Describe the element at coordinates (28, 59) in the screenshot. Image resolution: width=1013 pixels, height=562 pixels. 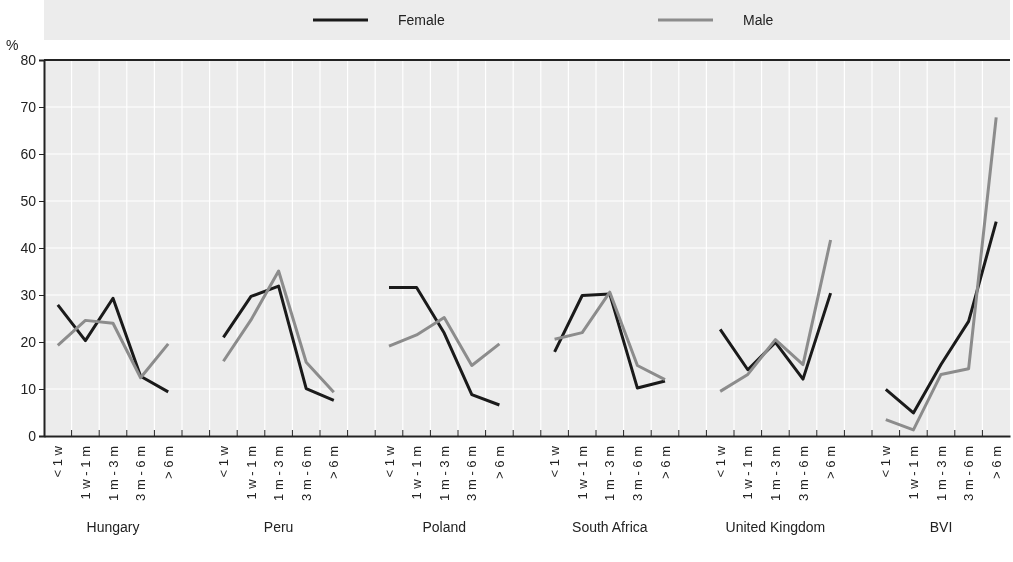
I see `y-tick-label: 80` at that location.